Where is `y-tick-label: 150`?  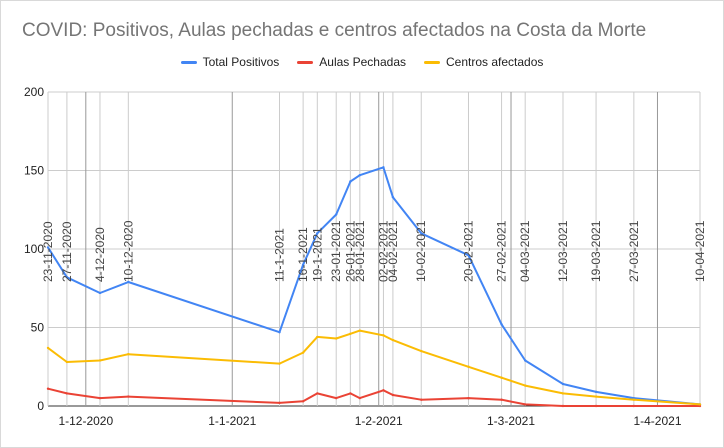 y-tick-label: 150 is located at coordinates (34, 171).